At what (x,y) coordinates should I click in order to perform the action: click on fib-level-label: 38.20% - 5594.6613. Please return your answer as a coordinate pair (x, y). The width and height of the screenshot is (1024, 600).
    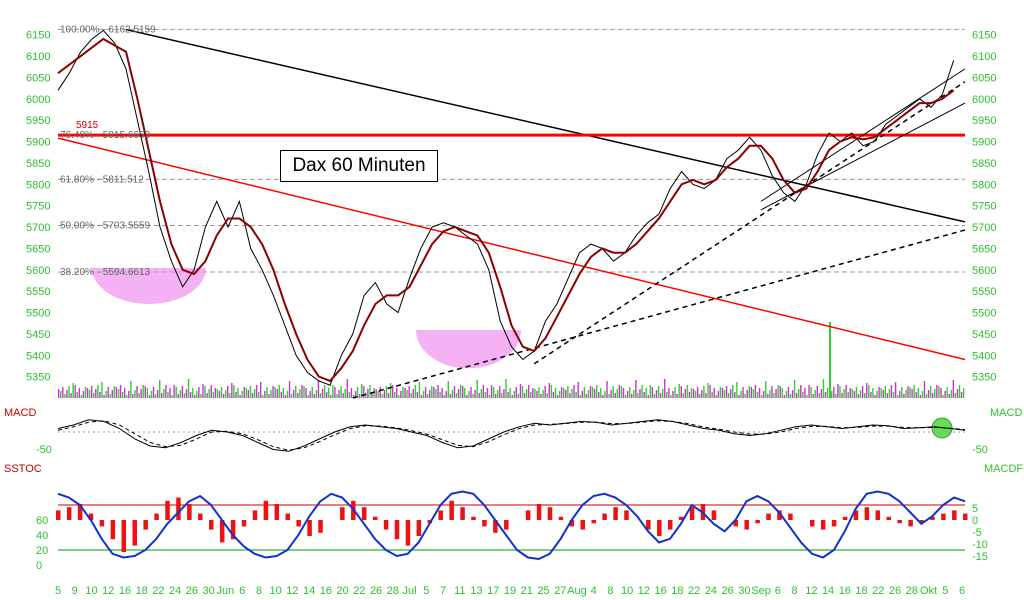
    Looking at the image, I should click on (105, 272).